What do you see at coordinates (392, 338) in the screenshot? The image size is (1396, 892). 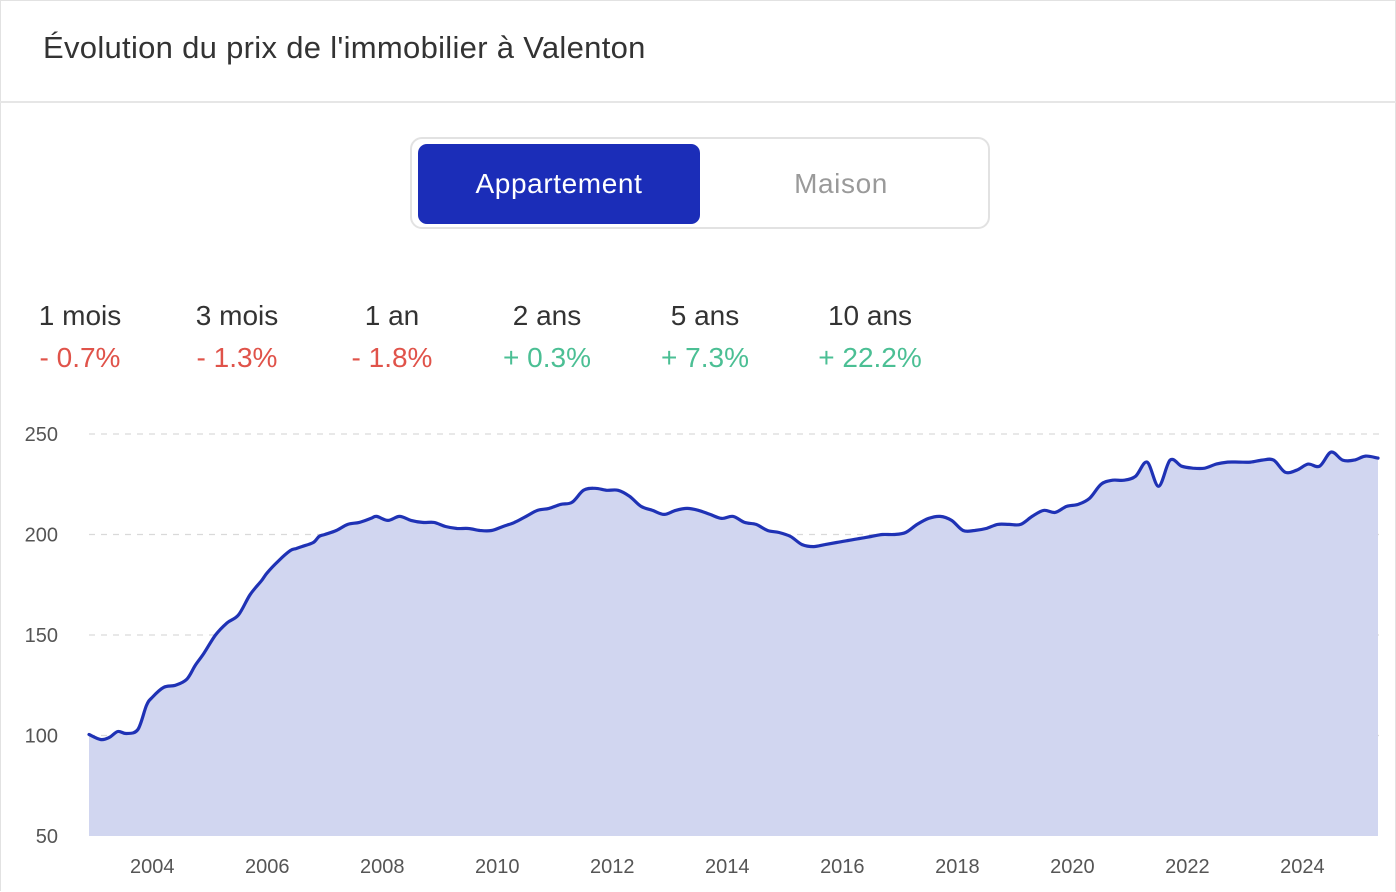 I see `stat-1-an: 1 an - 1.8%` at bounding box center [392, 338].